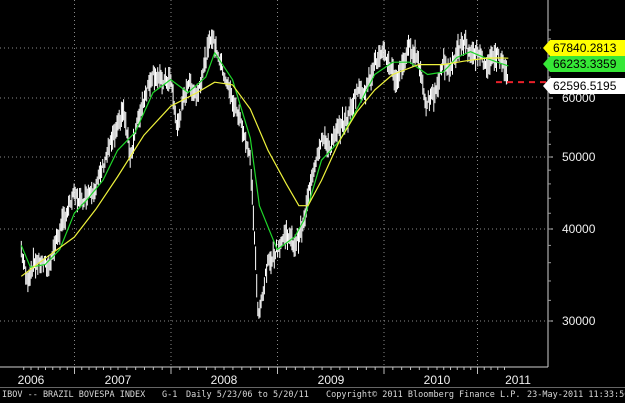  What do you see at coordinates (224, 380) in the screenshot?
I see `x-tick-label: 2008` at bounding box center [224, 380].